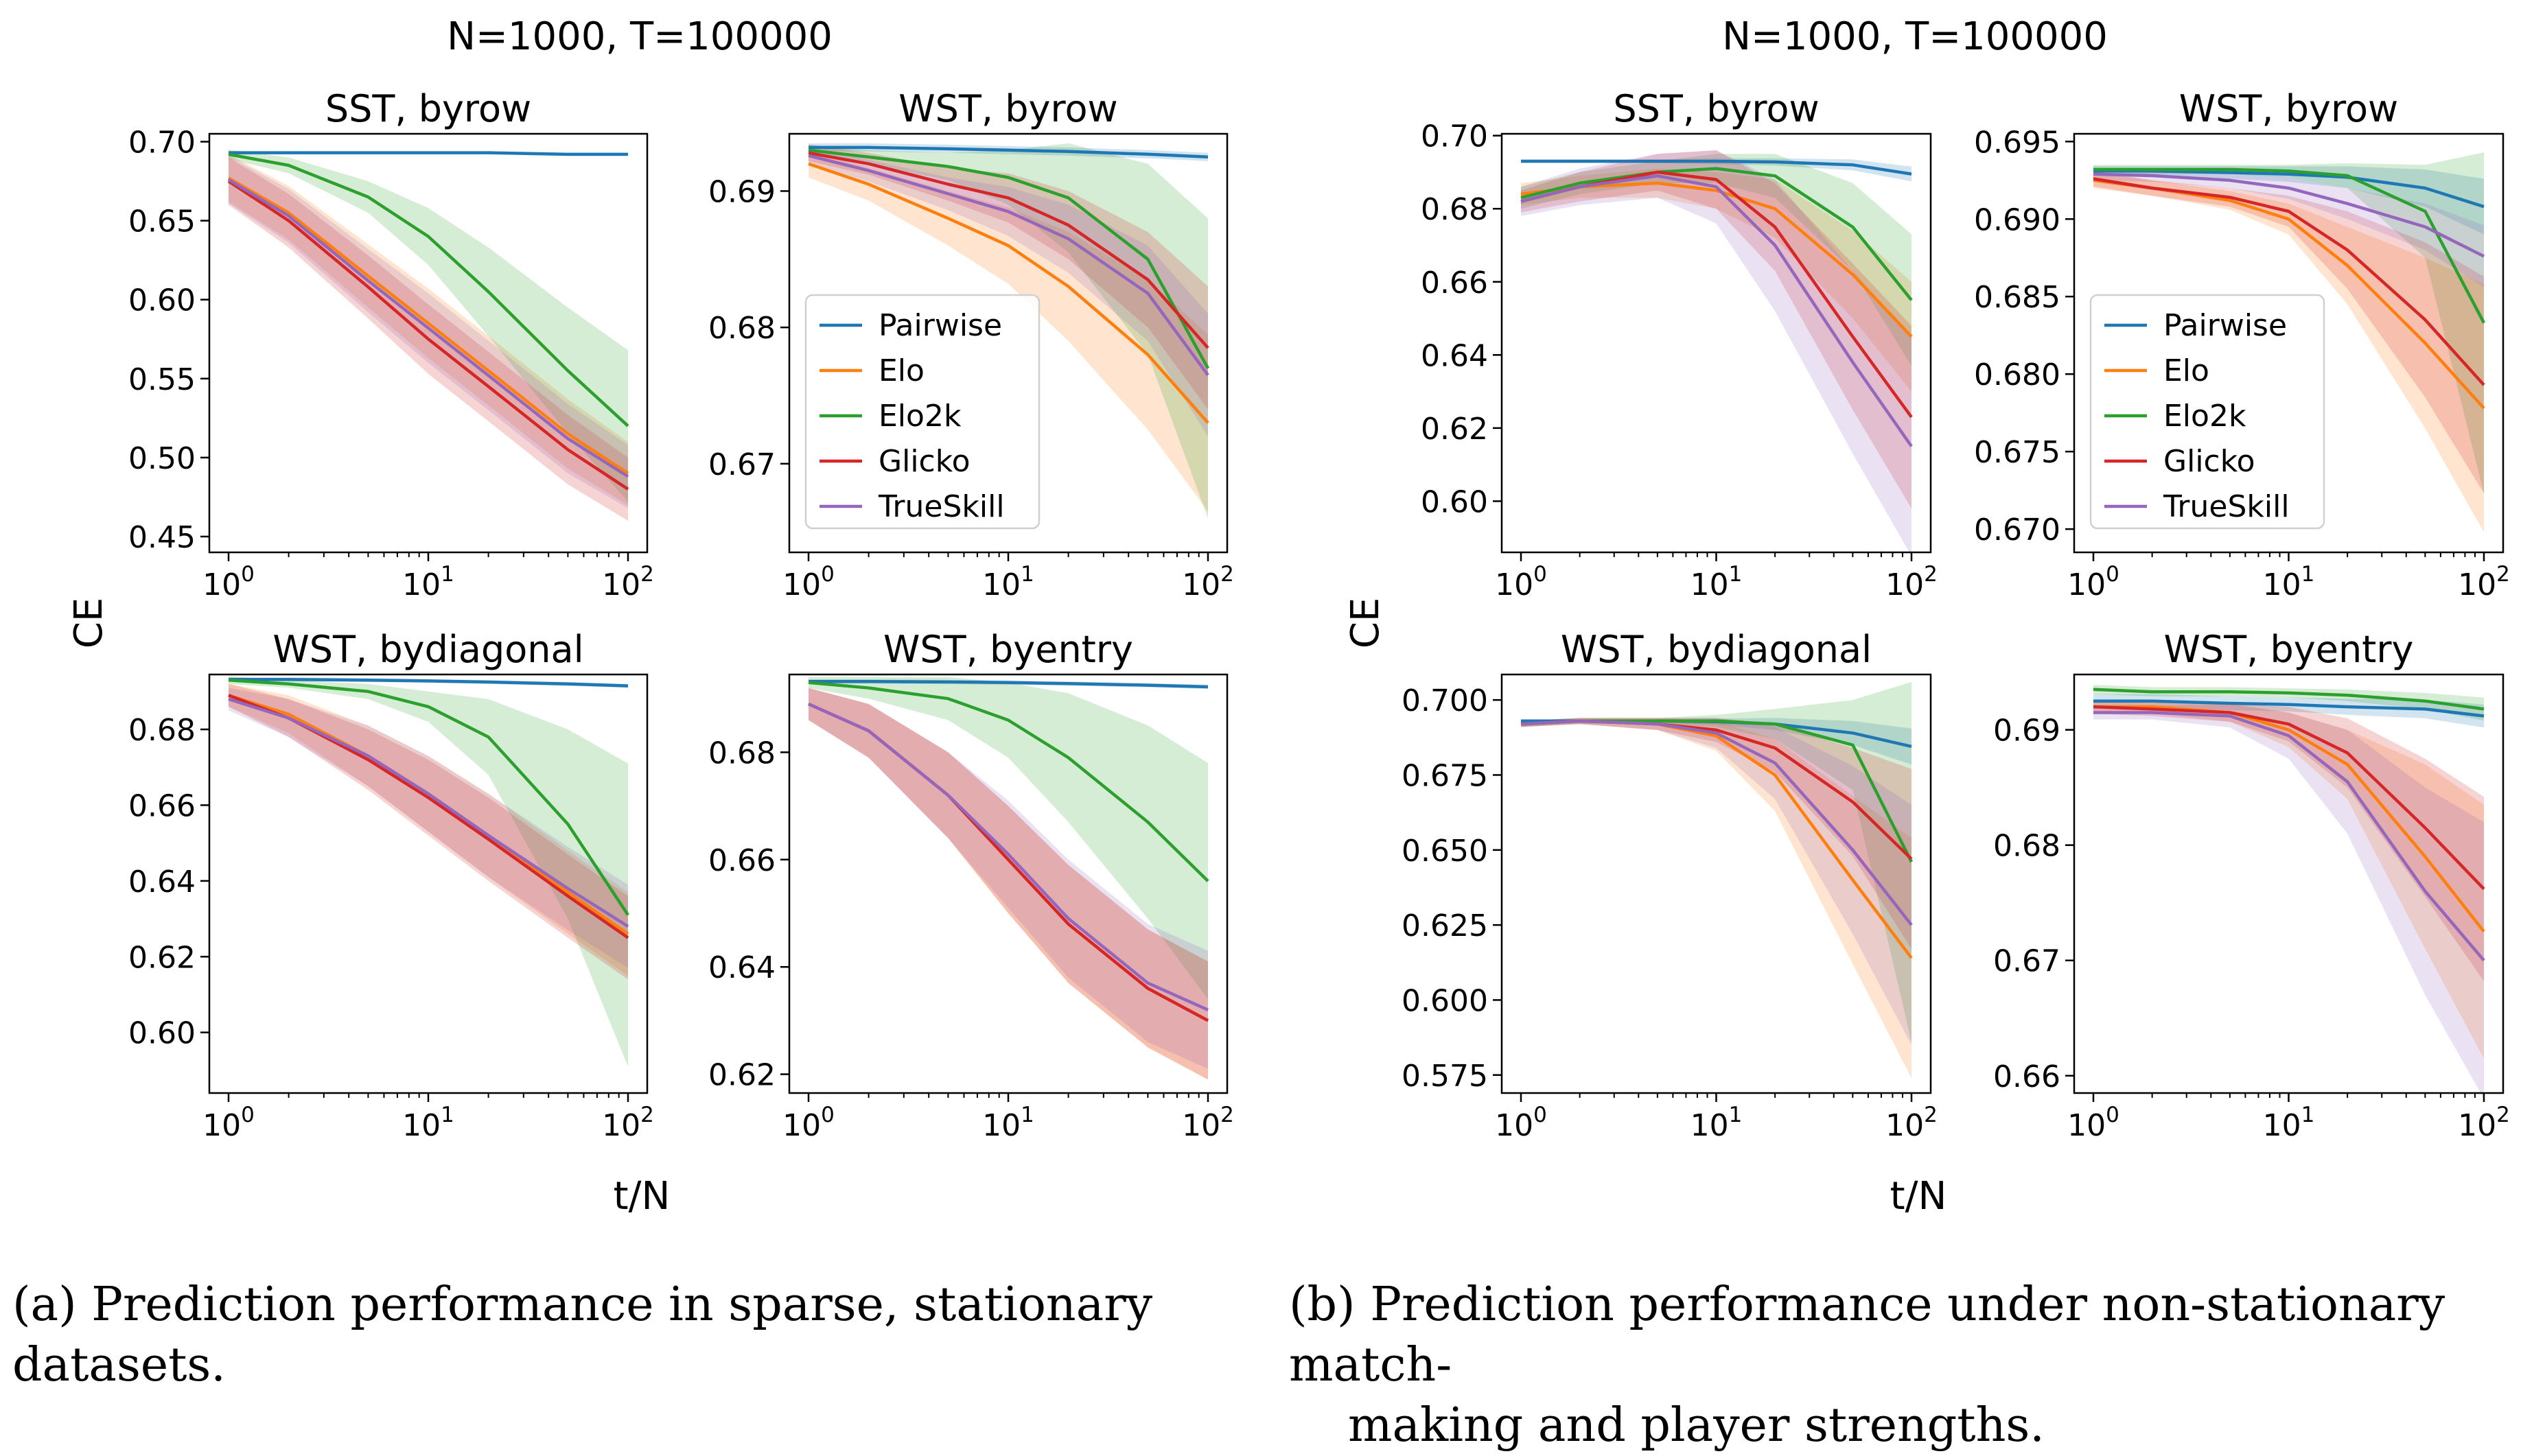 This screenshot has width=2545, height=1456. I want to click on panel-b-ylabel: CE, so click(1365, 623).